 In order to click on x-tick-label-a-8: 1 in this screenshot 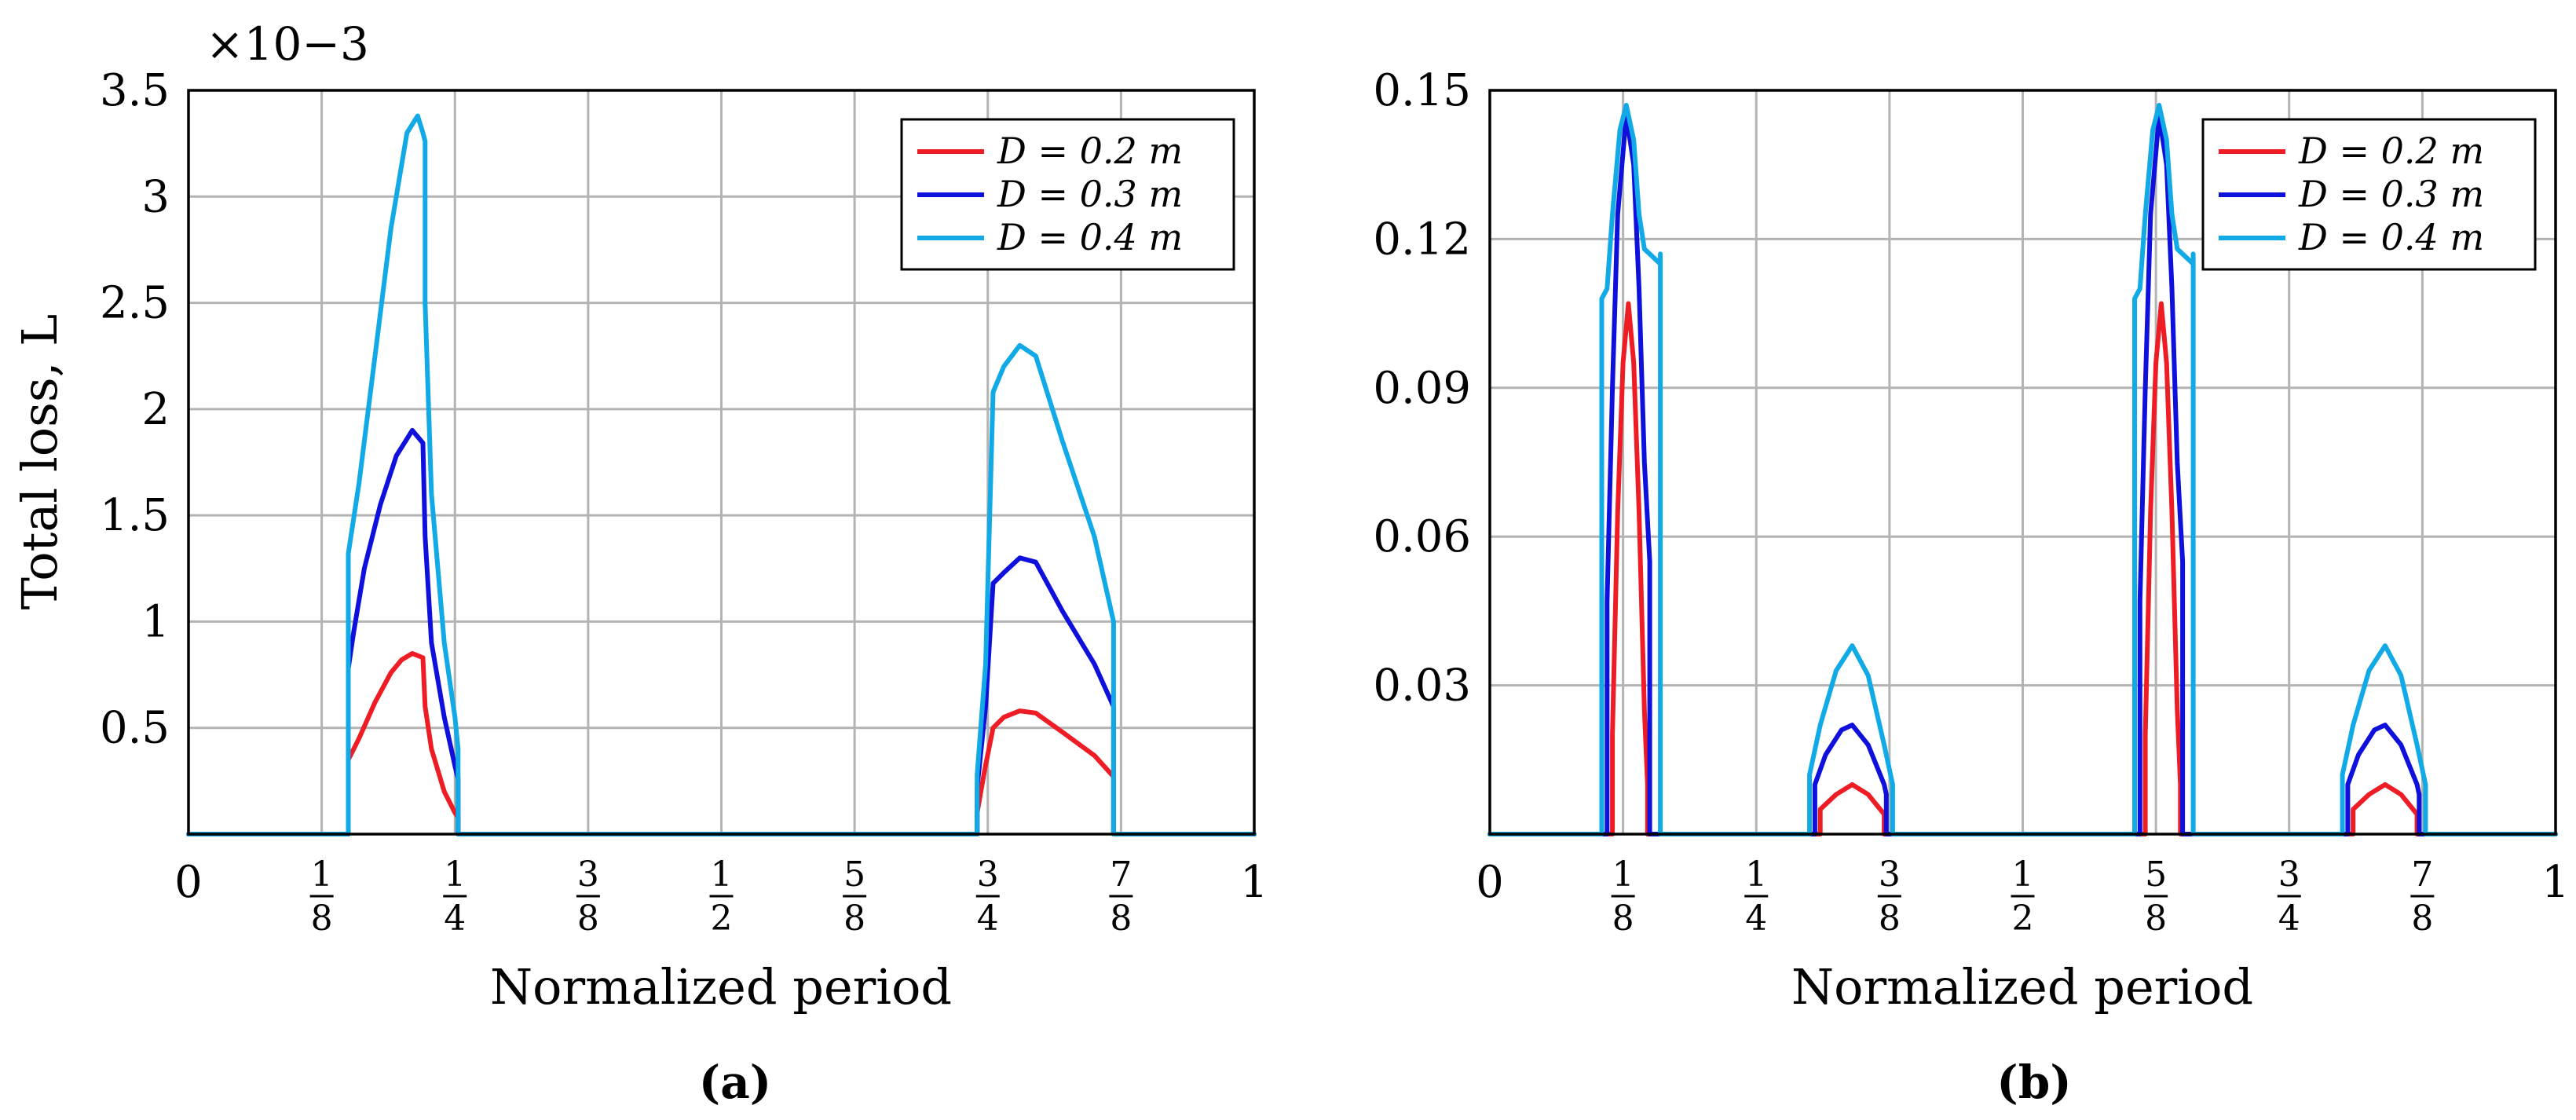, I will do `click(1254, 882)`.